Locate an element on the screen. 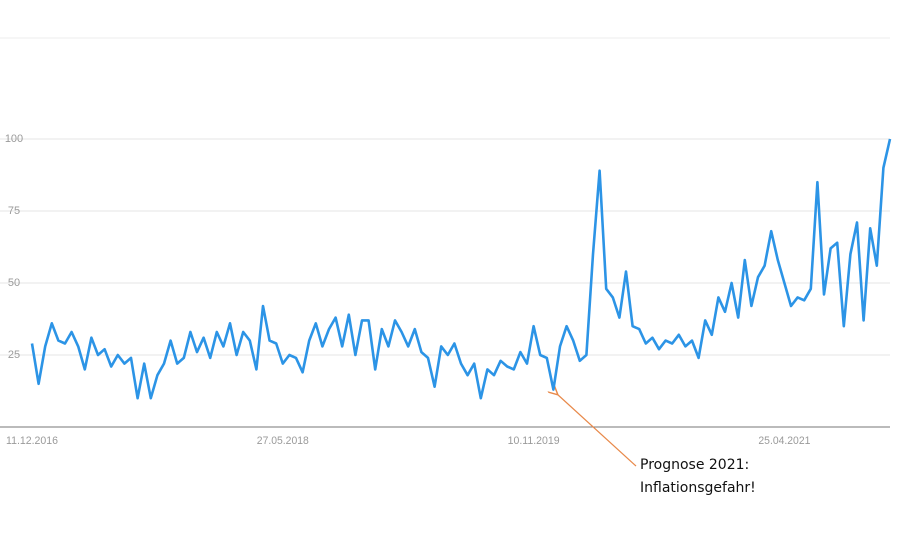  x-tick-label: 11.12.2016 is located at coordinates (32, 441).